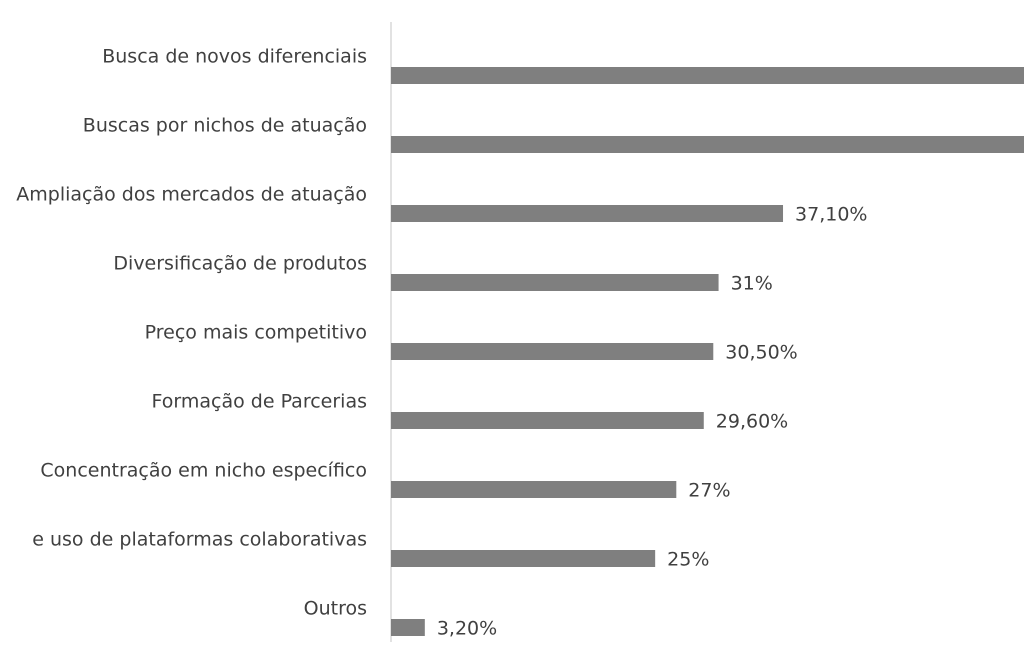 Image resolution: width=1024 pixels, height=665 pixels. What do you see at coordinates (199, 540) in the screenshot?
I see `category-label: e uso de plataformas colaborativas` at bounding box center [199, 540].